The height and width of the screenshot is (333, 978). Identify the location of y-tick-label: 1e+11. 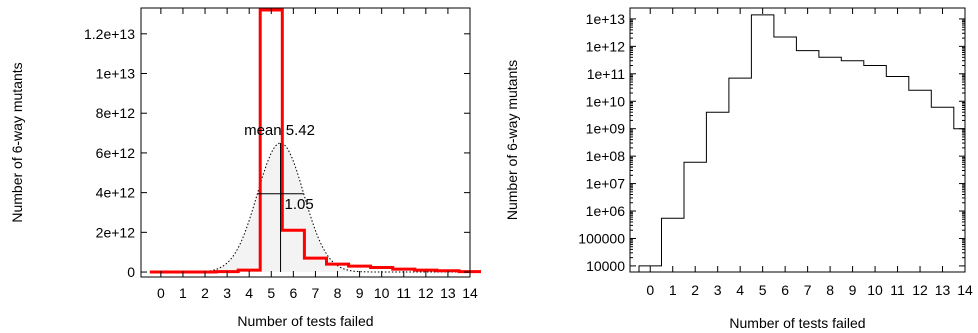
(606, 74).